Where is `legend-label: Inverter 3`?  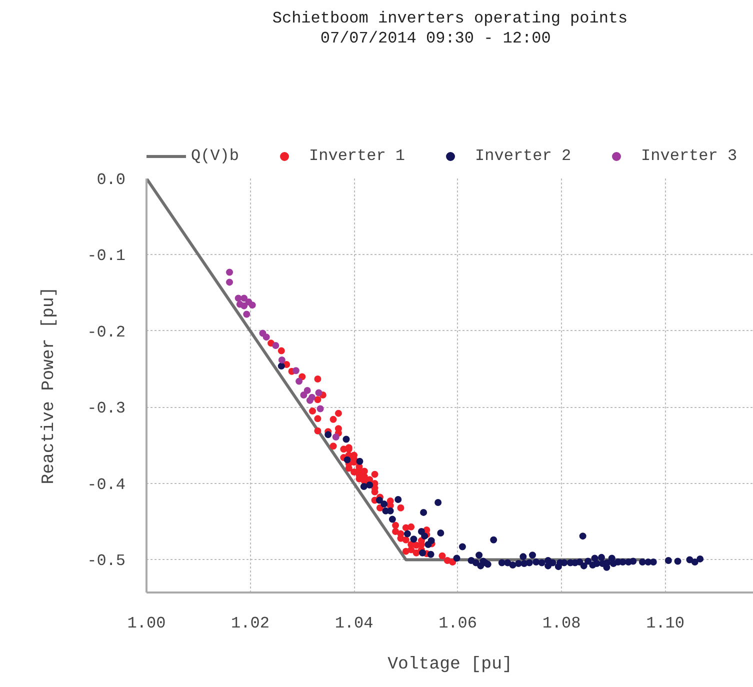 legend-label: Inverter 3 is located at coordinates (689, 156).